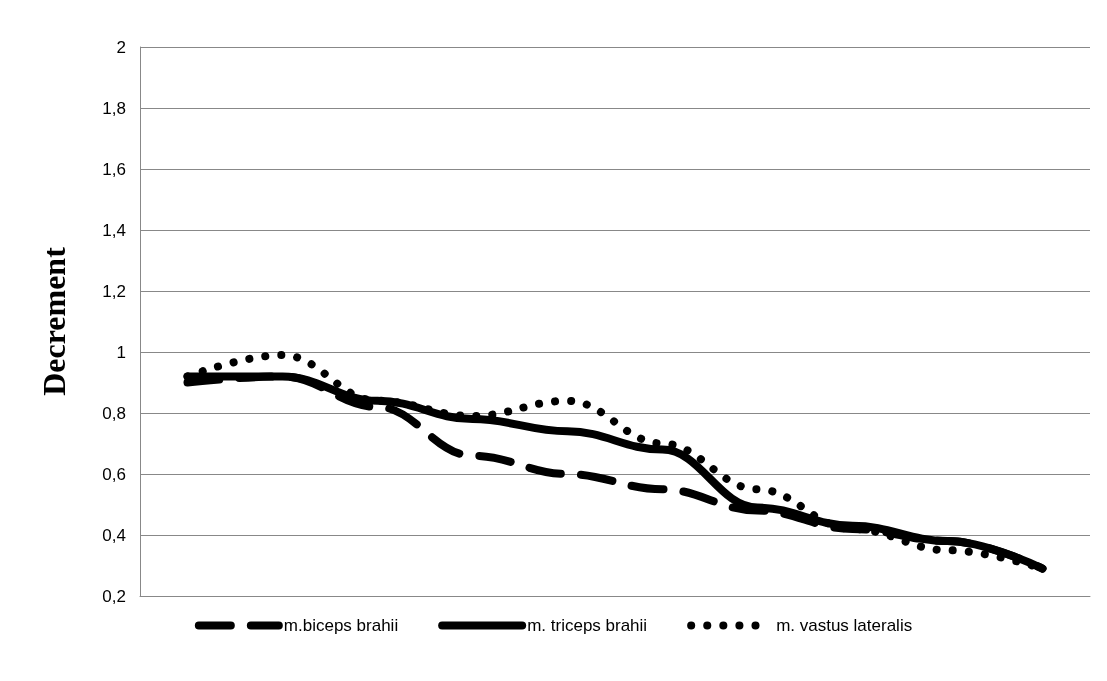 This screenshot has width=1107, height=681. I want to click on y-tick-label: 0,8, so click(114, 413).